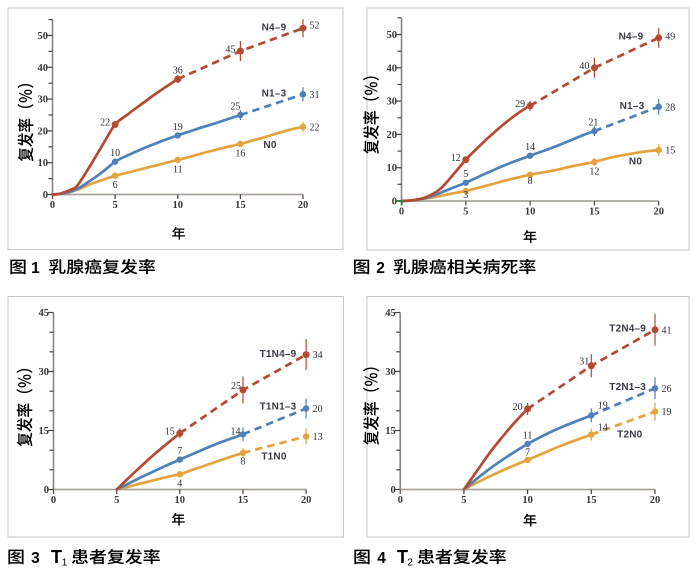  Describe the element at coordinates (465, 195) in the screenshot. I see `svg-text: 3` at that location.